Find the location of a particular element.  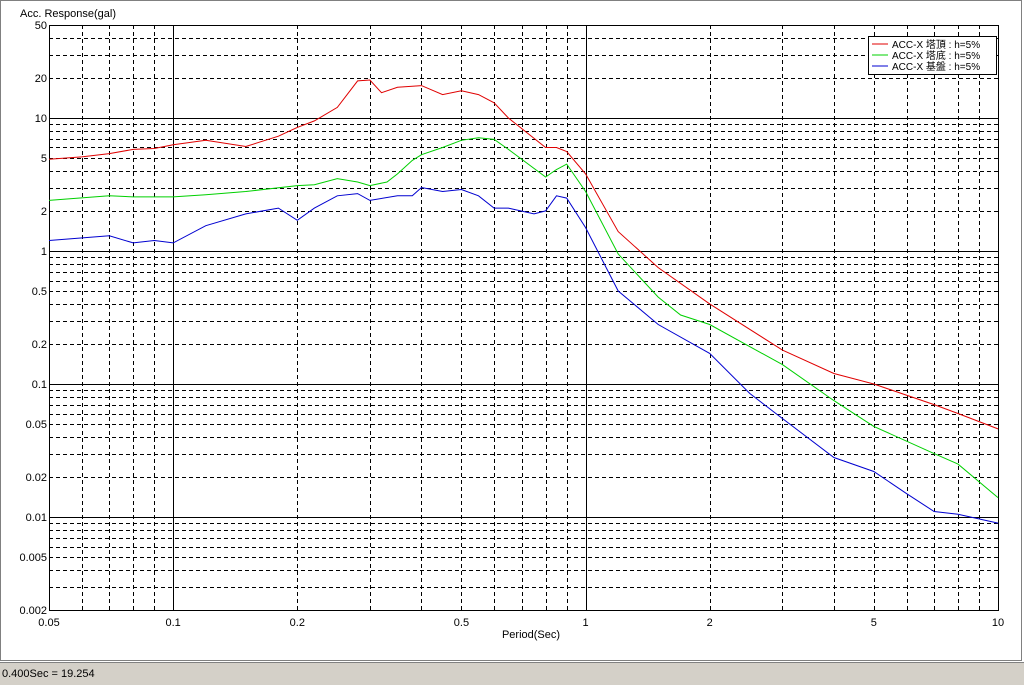

y-tick-label: 0.2 is located at coordinates (39, 345).